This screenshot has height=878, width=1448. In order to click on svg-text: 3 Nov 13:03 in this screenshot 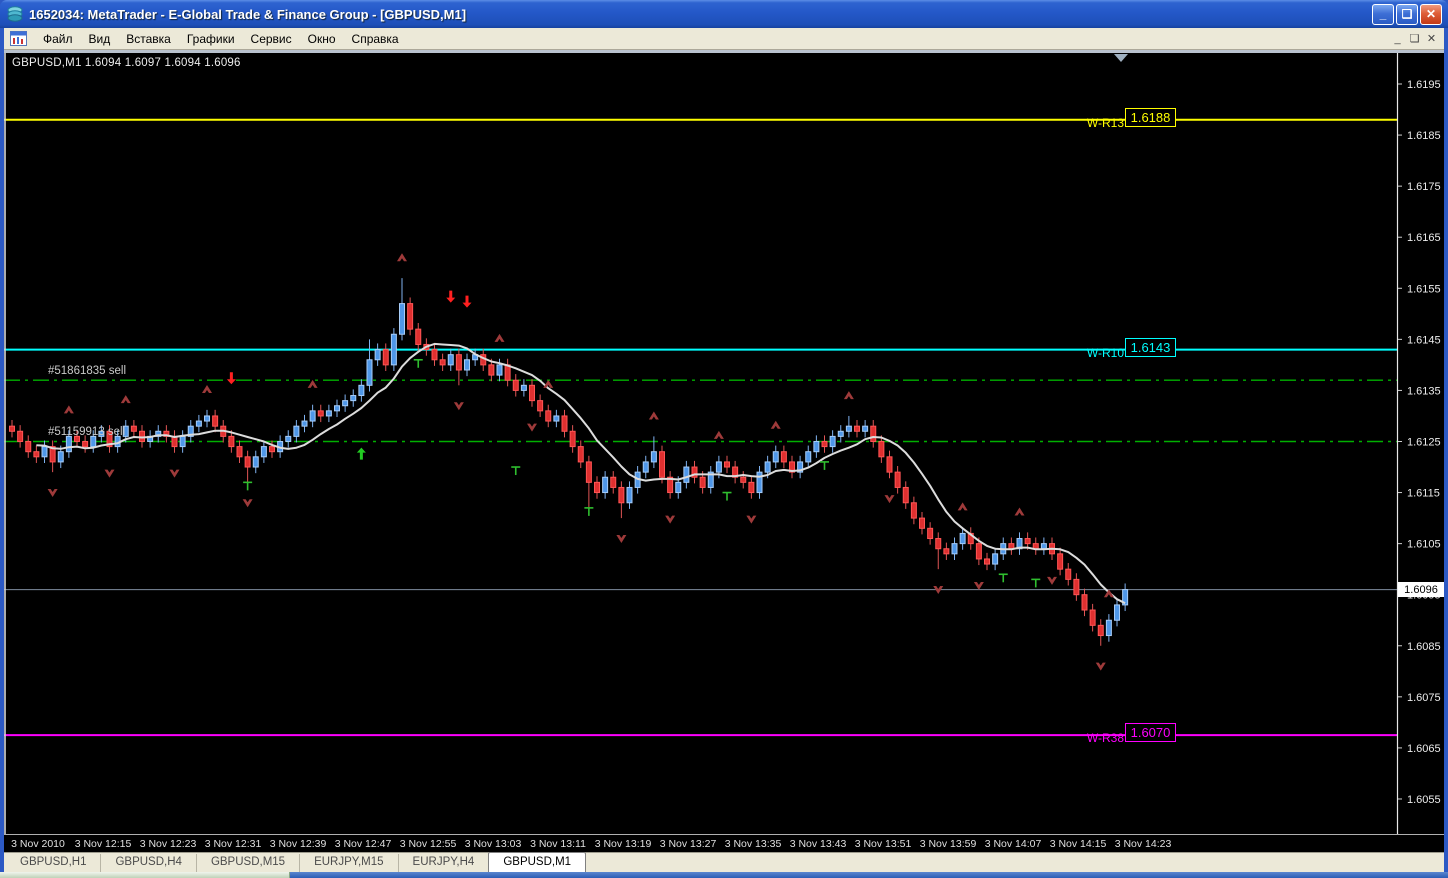, I will do `click(493, 844)`.